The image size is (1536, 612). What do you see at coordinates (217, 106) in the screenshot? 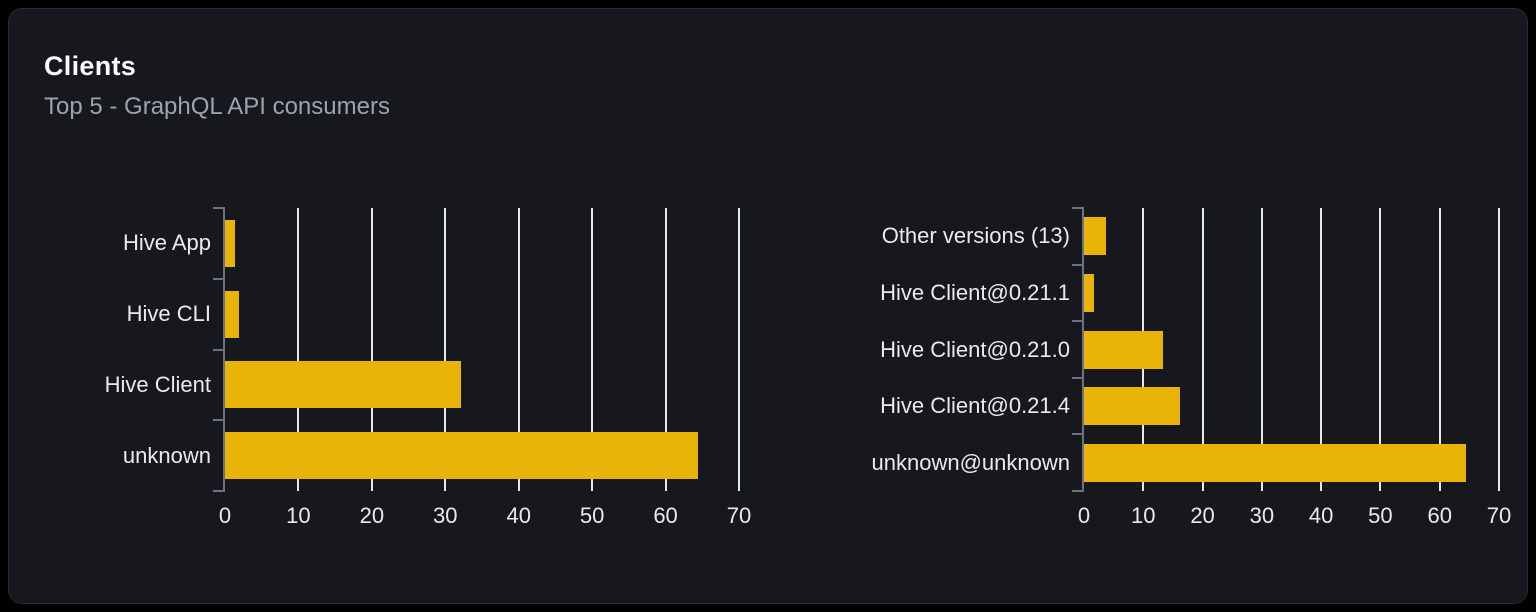
I see `card-subtitle: Top 5 - GraphQL API consumers` at bounding box center [217, 106].